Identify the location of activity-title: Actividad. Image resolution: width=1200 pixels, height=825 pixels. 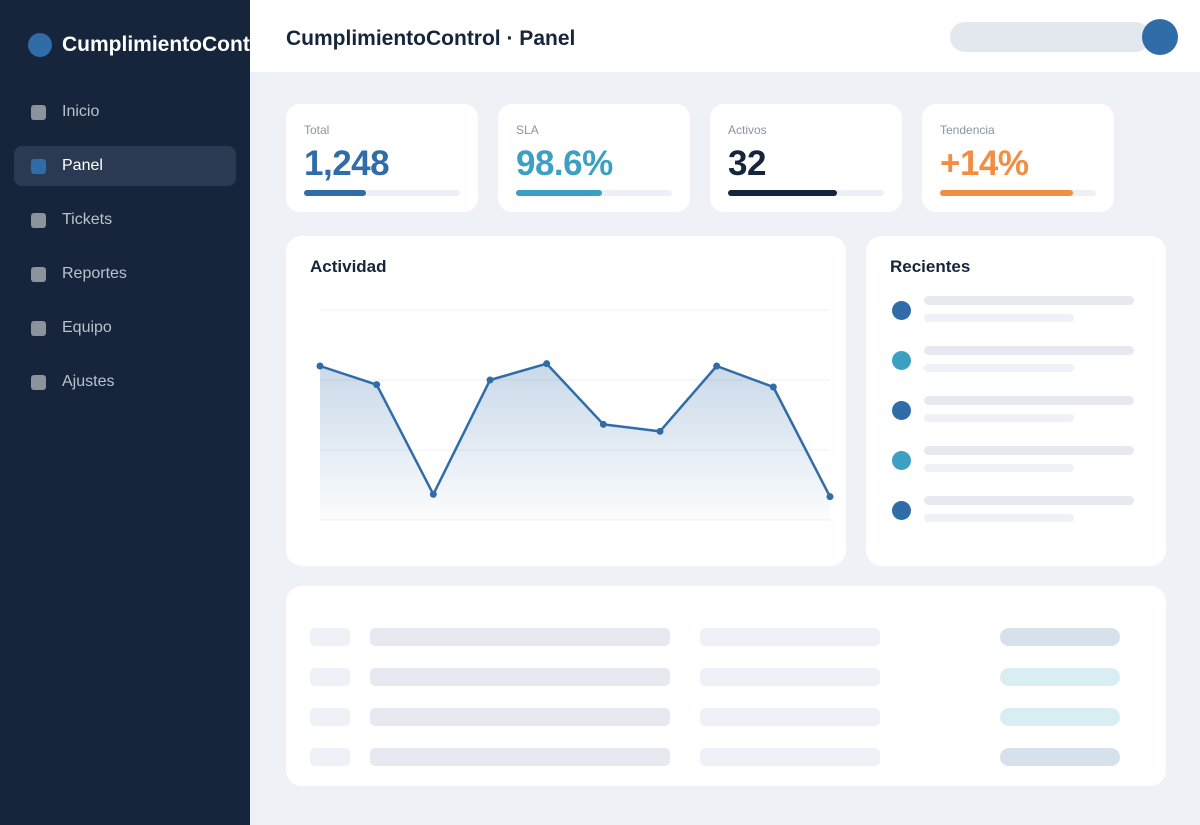
(348, 266).